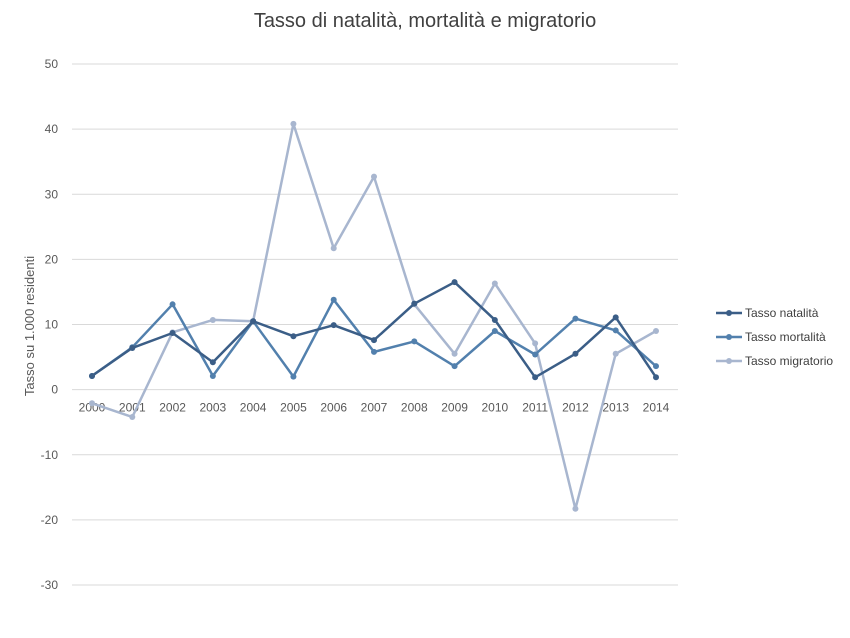 This screenshot has height=638, width=850. I want to click on y-tick-label: 10, so click(52, 325).